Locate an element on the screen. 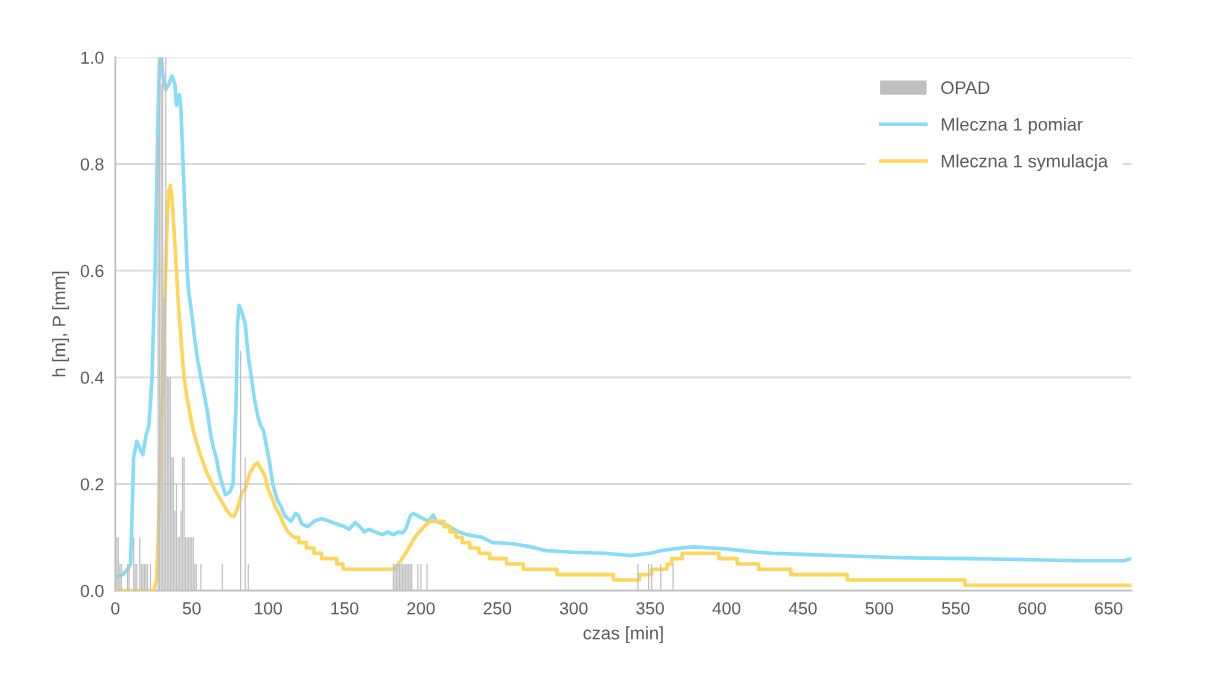 This screenshot has width=1214, height=675. x-axis-title: czas [min] is located at coordinates (623, 635).